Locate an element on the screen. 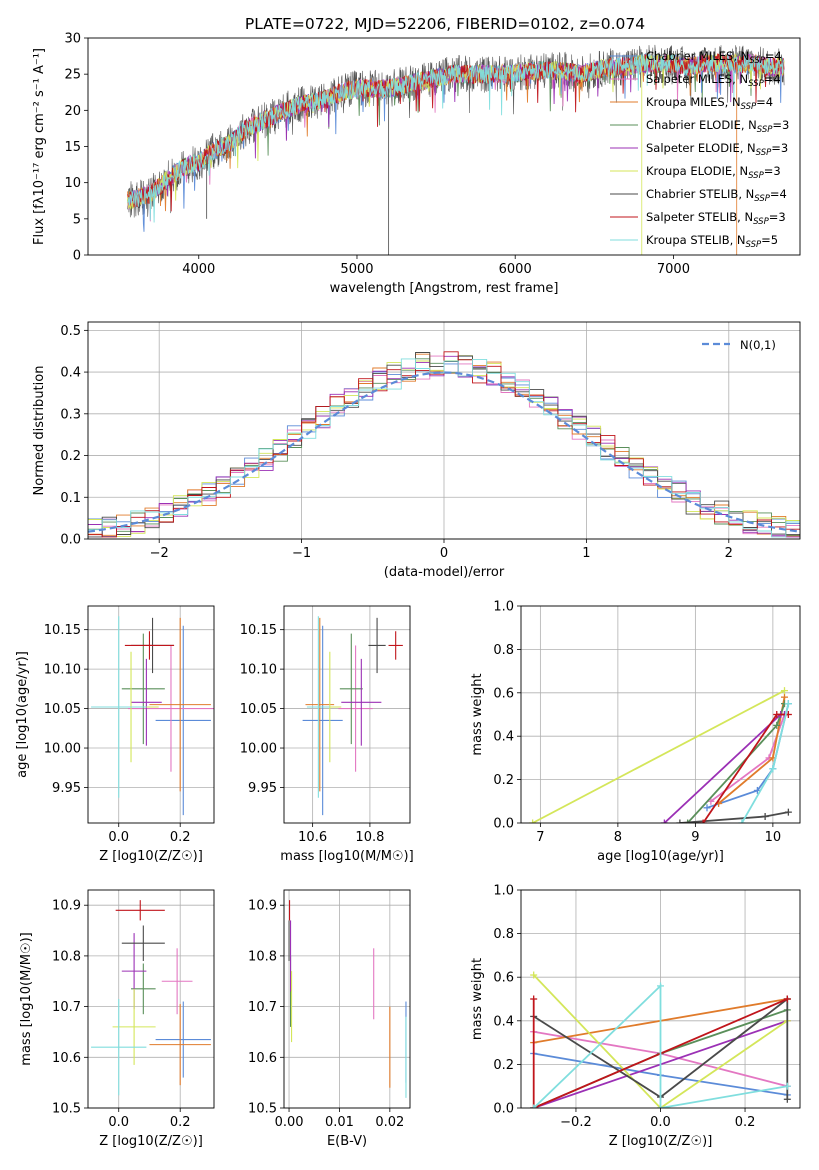  legend-entry: Chabrier STELIB, NSSP=4 is located at coordinates (716, 195).